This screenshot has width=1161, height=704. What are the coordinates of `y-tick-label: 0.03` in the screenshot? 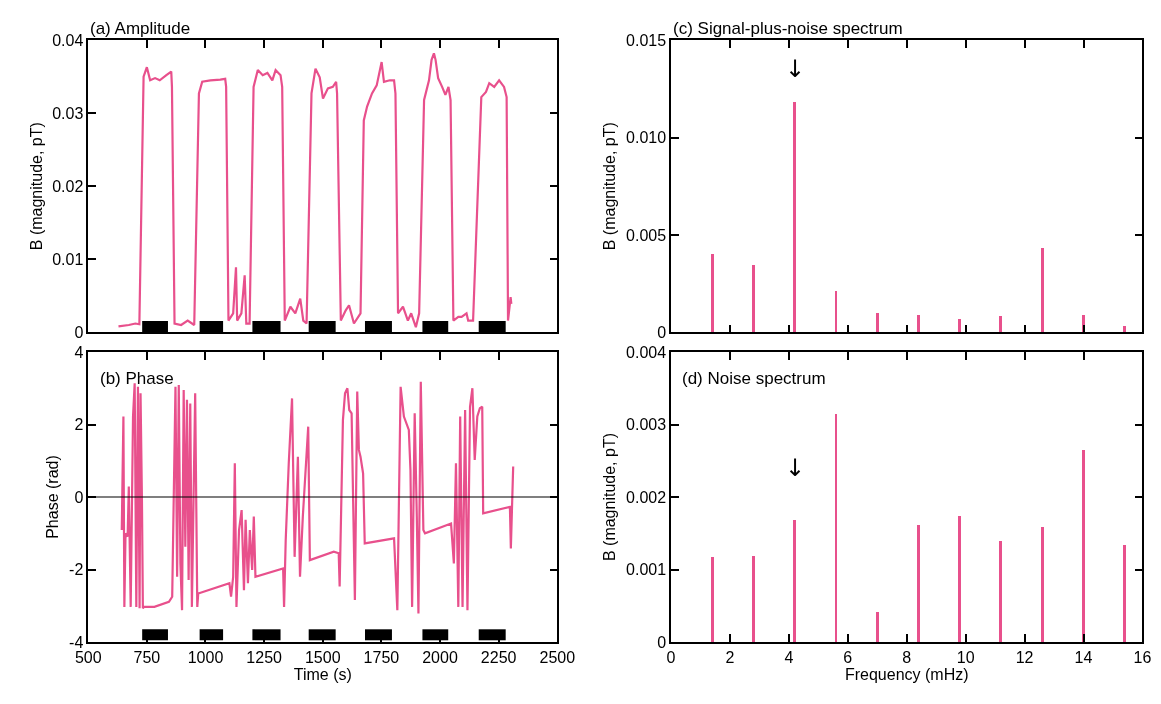 It's located at (68, 113).